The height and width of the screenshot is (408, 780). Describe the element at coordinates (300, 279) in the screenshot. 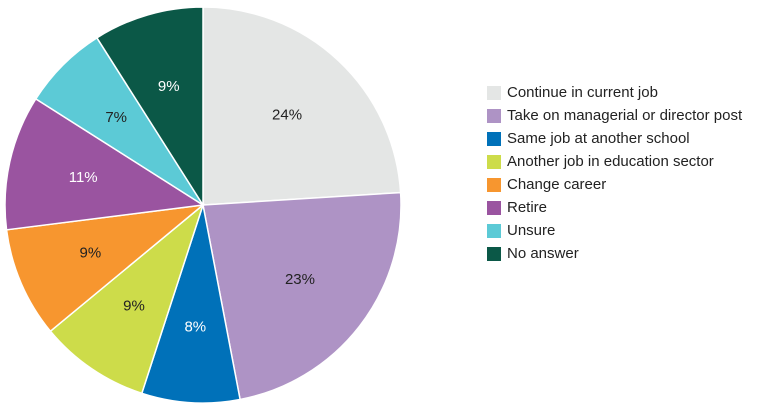

I see `slice-label: 23%` at that location.